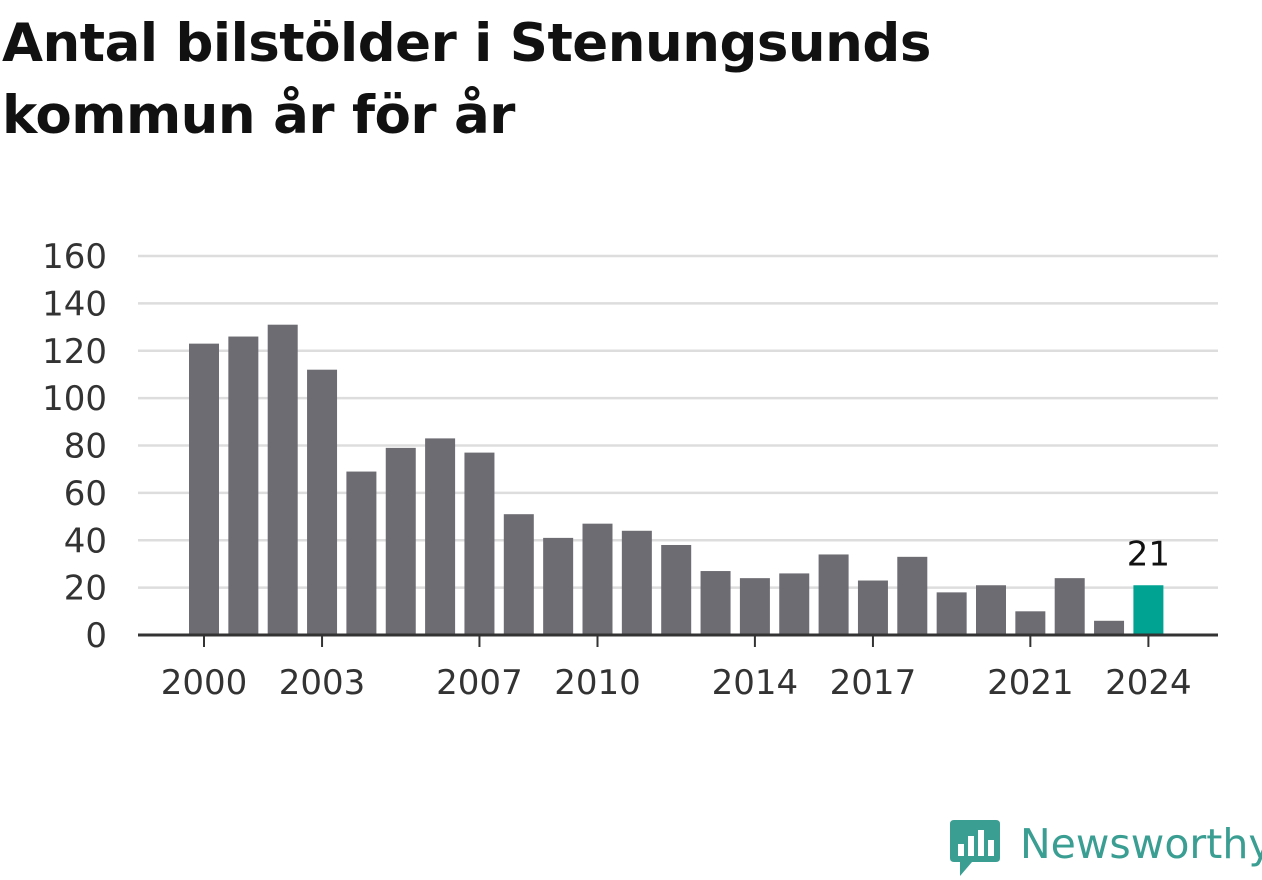 The width and height of the screenshot is (1262, 880). I want to click on x-tick-label: 2003, so click(322, 683).